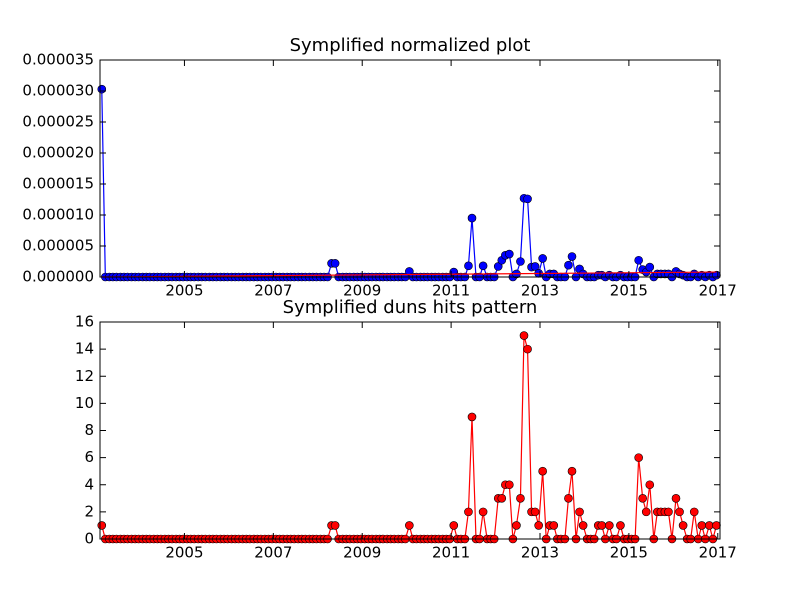 This screenshot has height=600, width=800. Describe the element at coordinates (410, 307) in the screenshot. I see `chart-title: Symplified duns hits pattern` at that location.